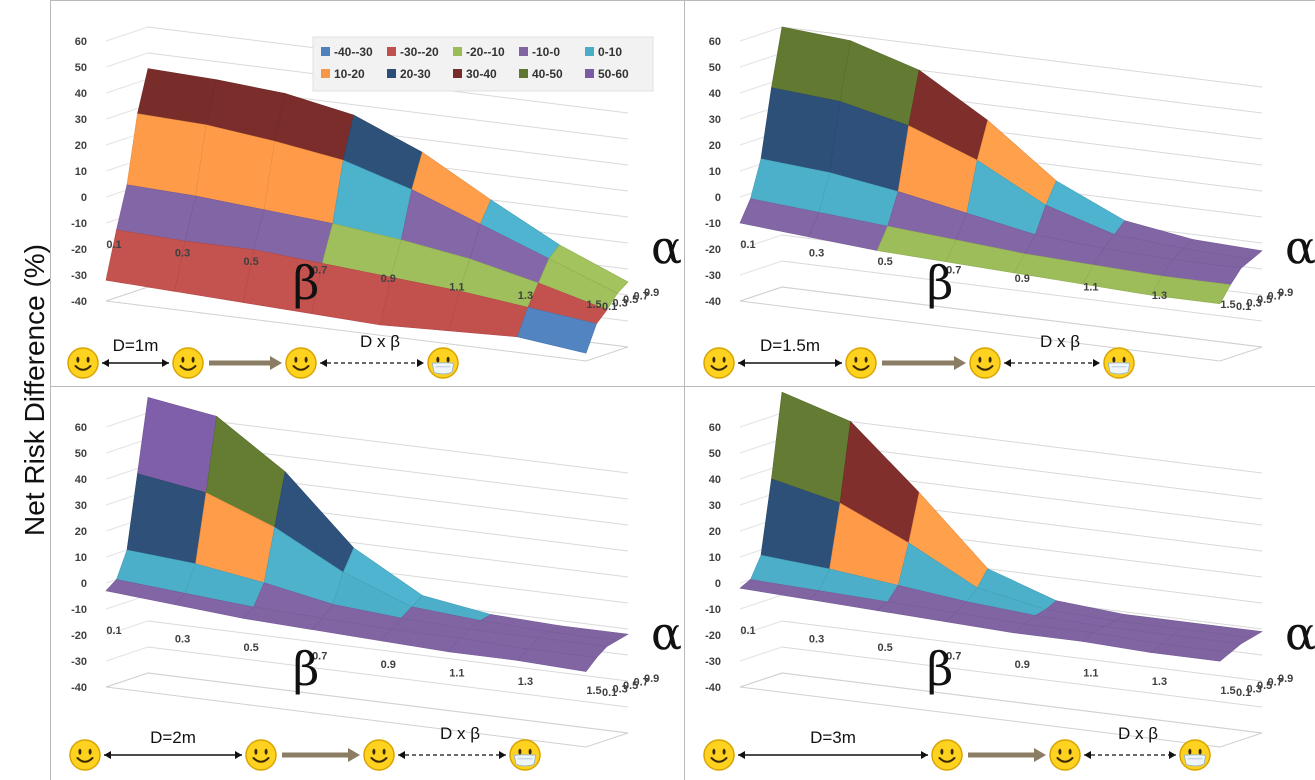  What do you see at coordinates (609, 693) in the screenshot?
I see `alpha-tick-label: 0.1` at bounding box center [609, 693].